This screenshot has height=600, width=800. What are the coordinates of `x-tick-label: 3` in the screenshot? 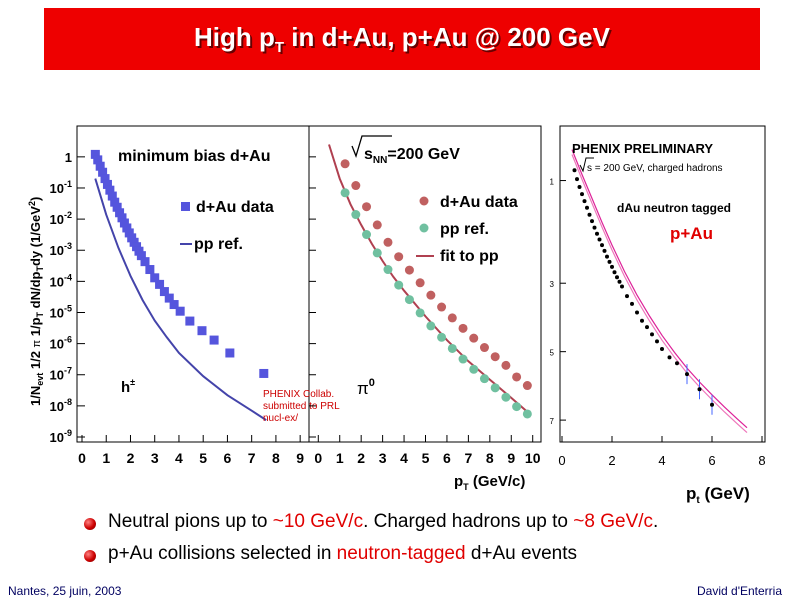 It's located at (383, 458).